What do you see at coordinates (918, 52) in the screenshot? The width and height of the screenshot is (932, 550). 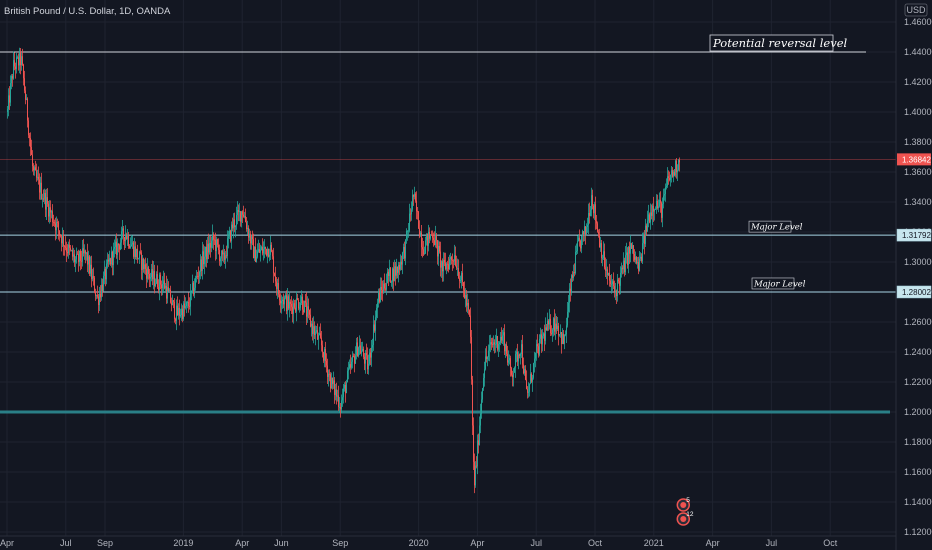 I see `y-tick-label: 1.44000` at bounding box center [918, 52].